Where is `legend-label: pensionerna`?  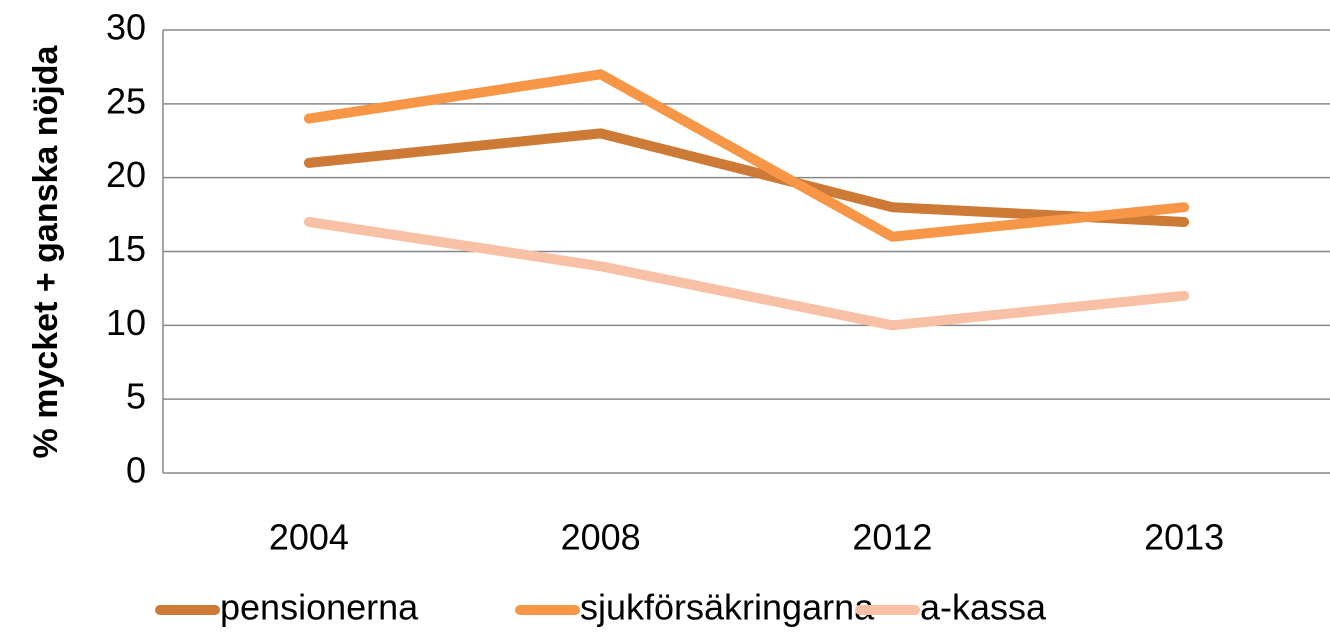
legend-label: pensionerna is located at coordinates (319, 607).